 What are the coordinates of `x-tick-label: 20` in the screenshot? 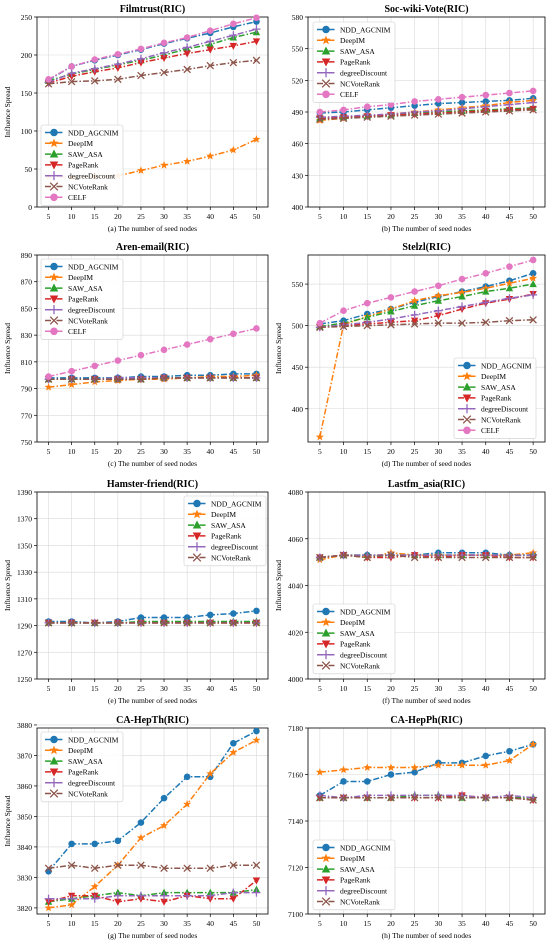 It's located at (391, 688).